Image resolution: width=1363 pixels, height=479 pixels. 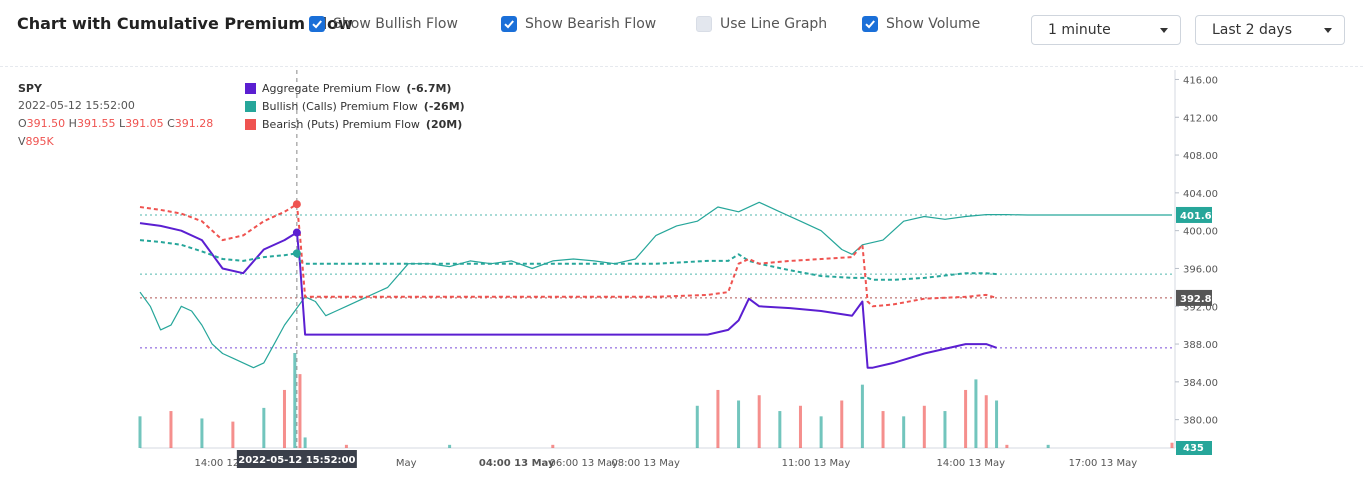 What do you see at coordinates (761, 24) in the screenshot?
I see `use-line-graph-option: Use Line Graph` at bounding box center [761, 24].